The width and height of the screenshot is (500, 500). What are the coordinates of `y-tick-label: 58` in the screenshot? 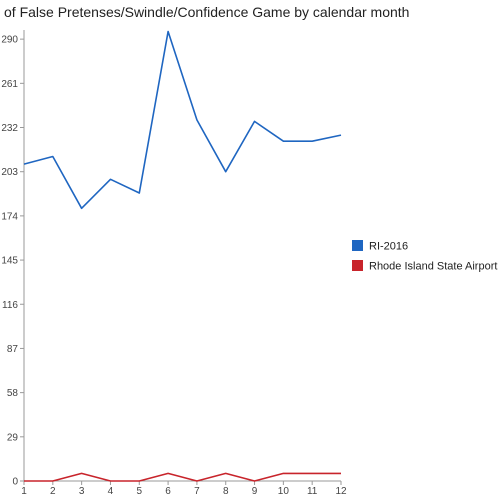 It's located at (13, 393).